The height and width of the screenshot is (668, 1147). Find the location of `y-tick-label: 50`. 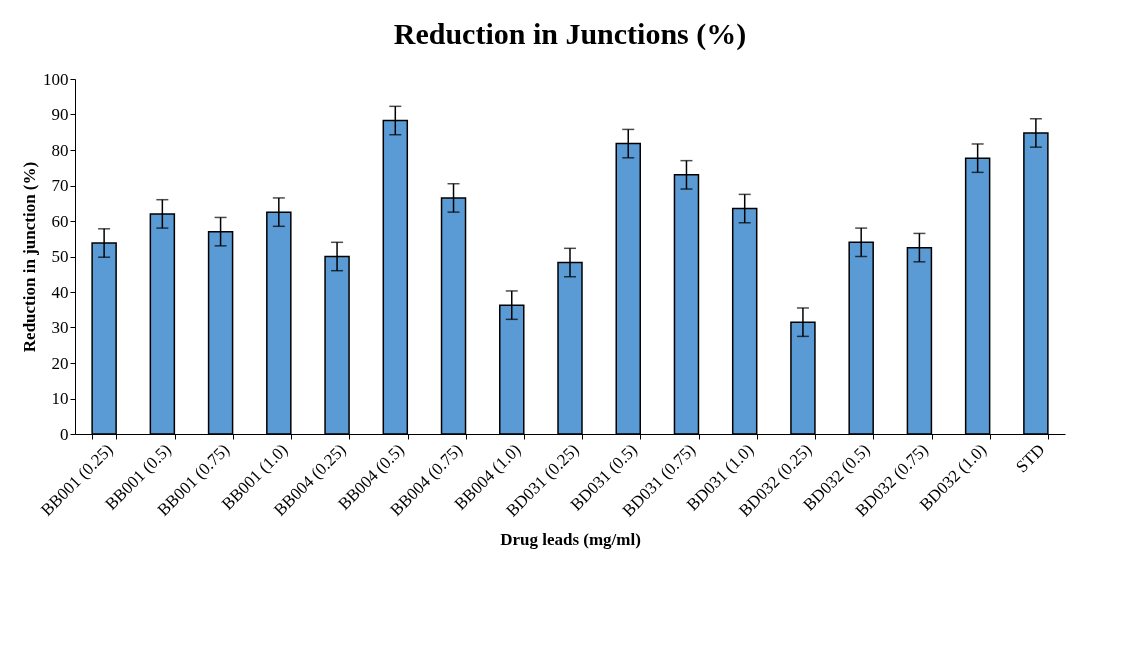

y-tick-label: 50 is located at coordinates (60, 256).